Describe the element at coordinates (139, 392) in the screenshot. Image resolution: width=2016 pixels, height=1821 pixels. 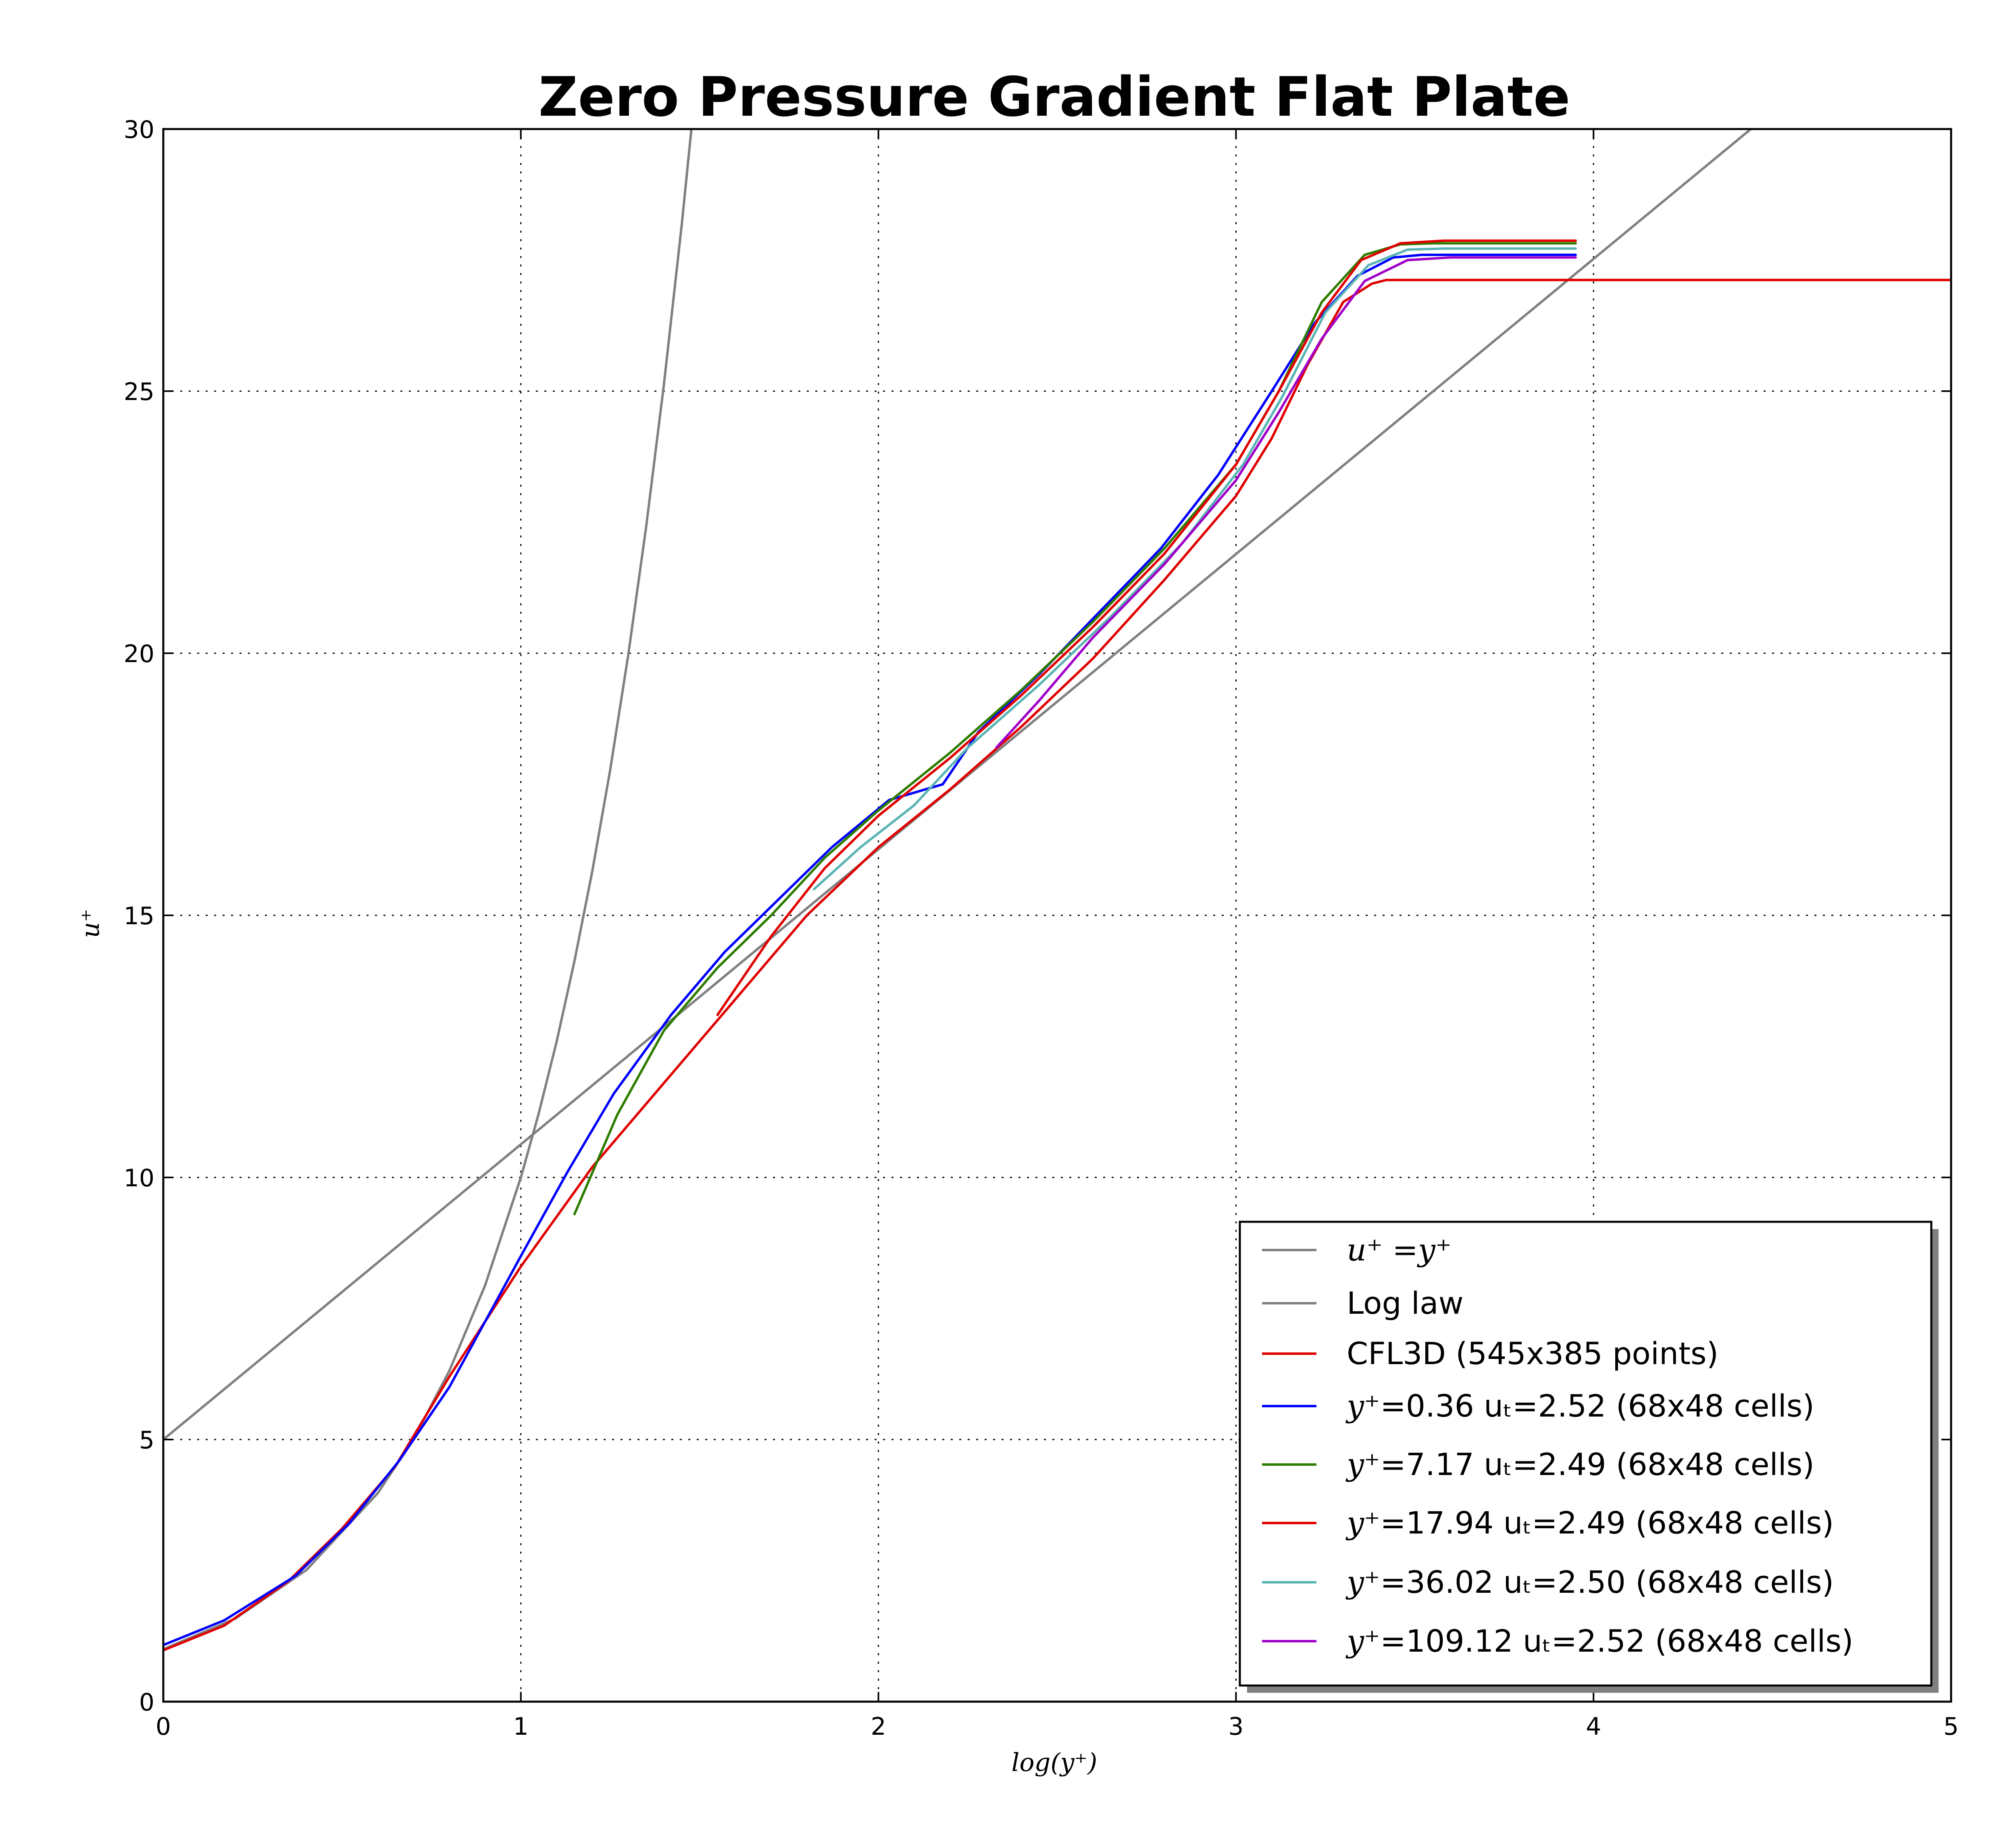
I see `y-tick-label: 25` at that location.